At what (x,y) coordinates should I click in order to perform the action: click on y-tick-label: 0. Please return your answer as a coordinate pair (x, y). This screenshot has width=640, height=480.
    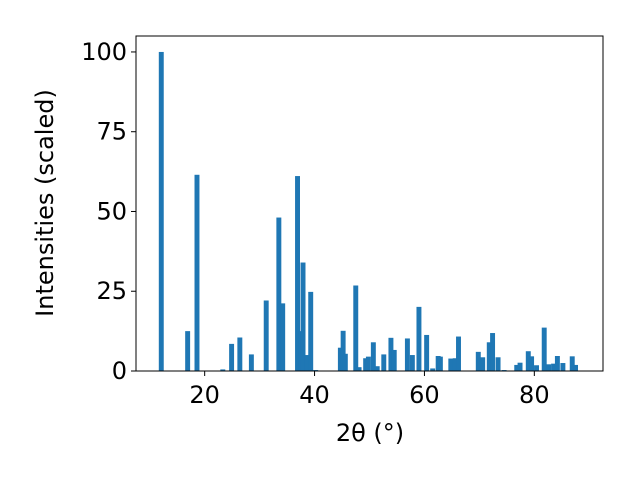
    Looking at the image, I should click on (119, 371).